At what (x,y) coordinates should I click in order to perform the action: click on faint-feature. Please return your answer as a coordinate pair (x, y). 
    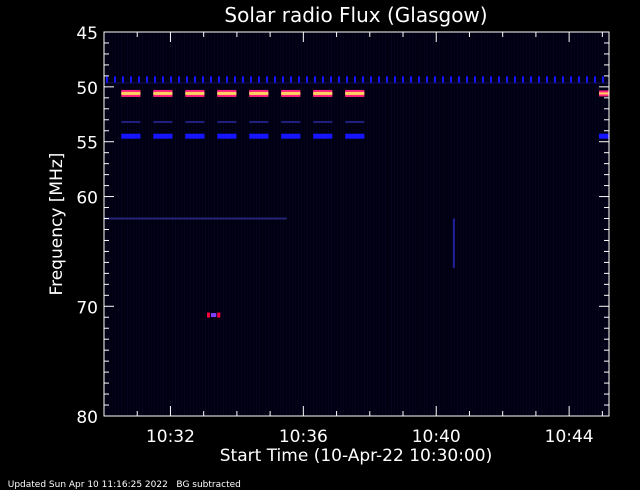
    Looking at the image, I should click on (453, 243).